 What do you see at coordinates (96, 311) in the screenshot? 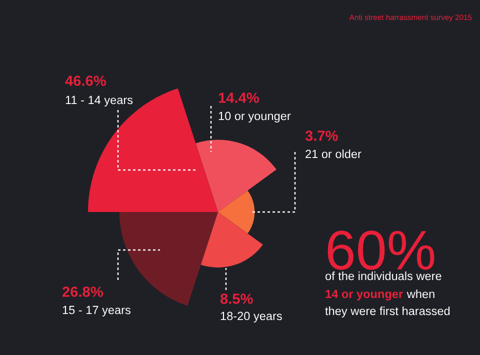
I see `category-label: 15 - 17 years` at bounding box center [96, 311].